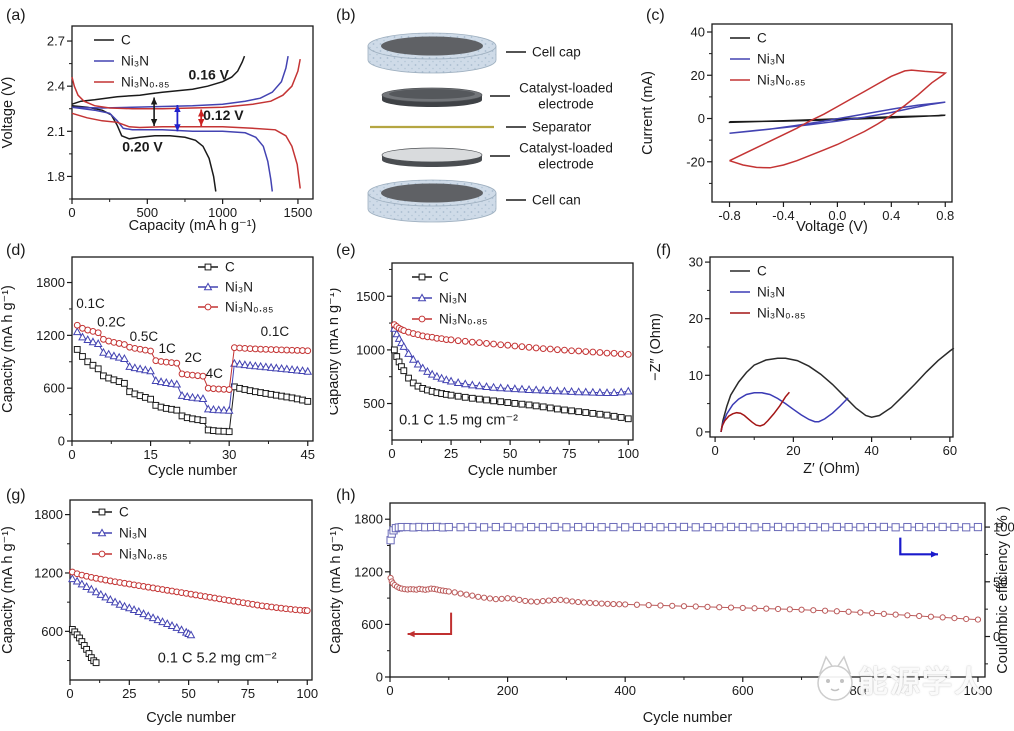 This screenshot has width=1014, height=731. I want to click on series-Ni3N085-cyc52, so click(189, 591).